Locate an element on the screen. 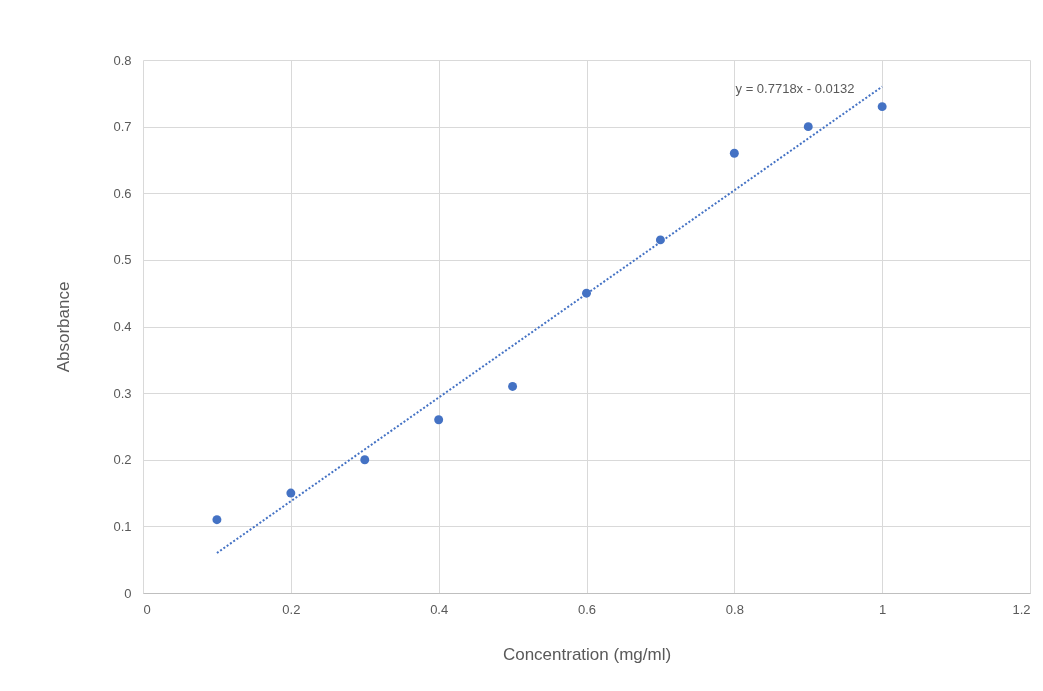 The width and height of the screenshot is (1043, 691). x-tick-label: 0.2 is located at coordinates (291, 609).